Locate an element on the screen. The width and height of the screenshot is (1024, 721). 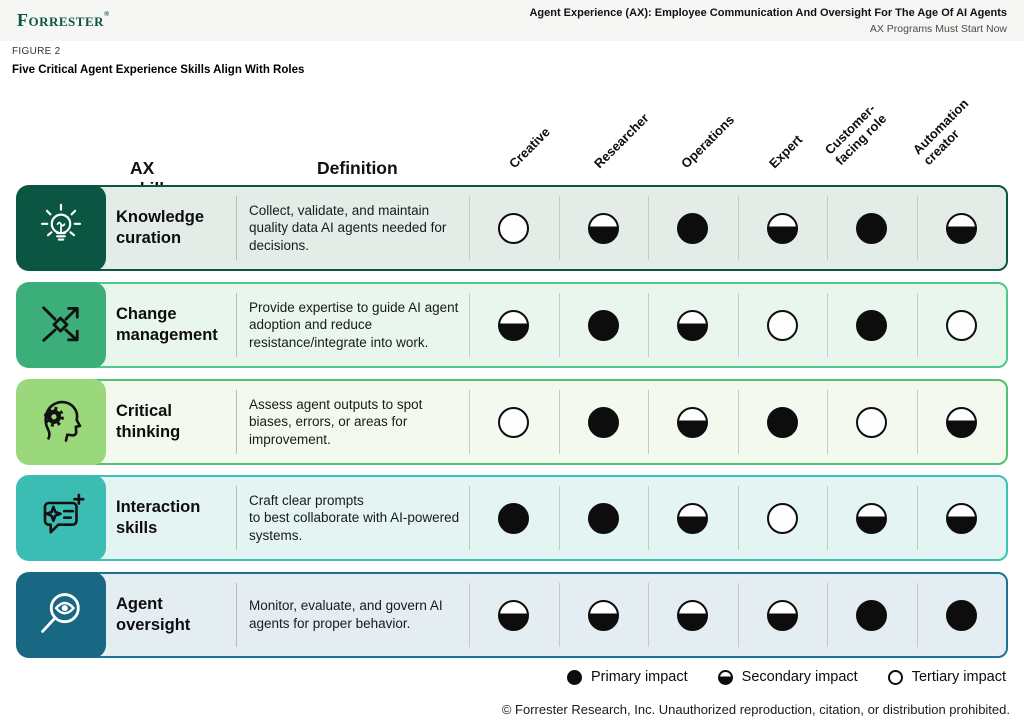
skill-name: Agent oversight is located at coordinates (153, 614).